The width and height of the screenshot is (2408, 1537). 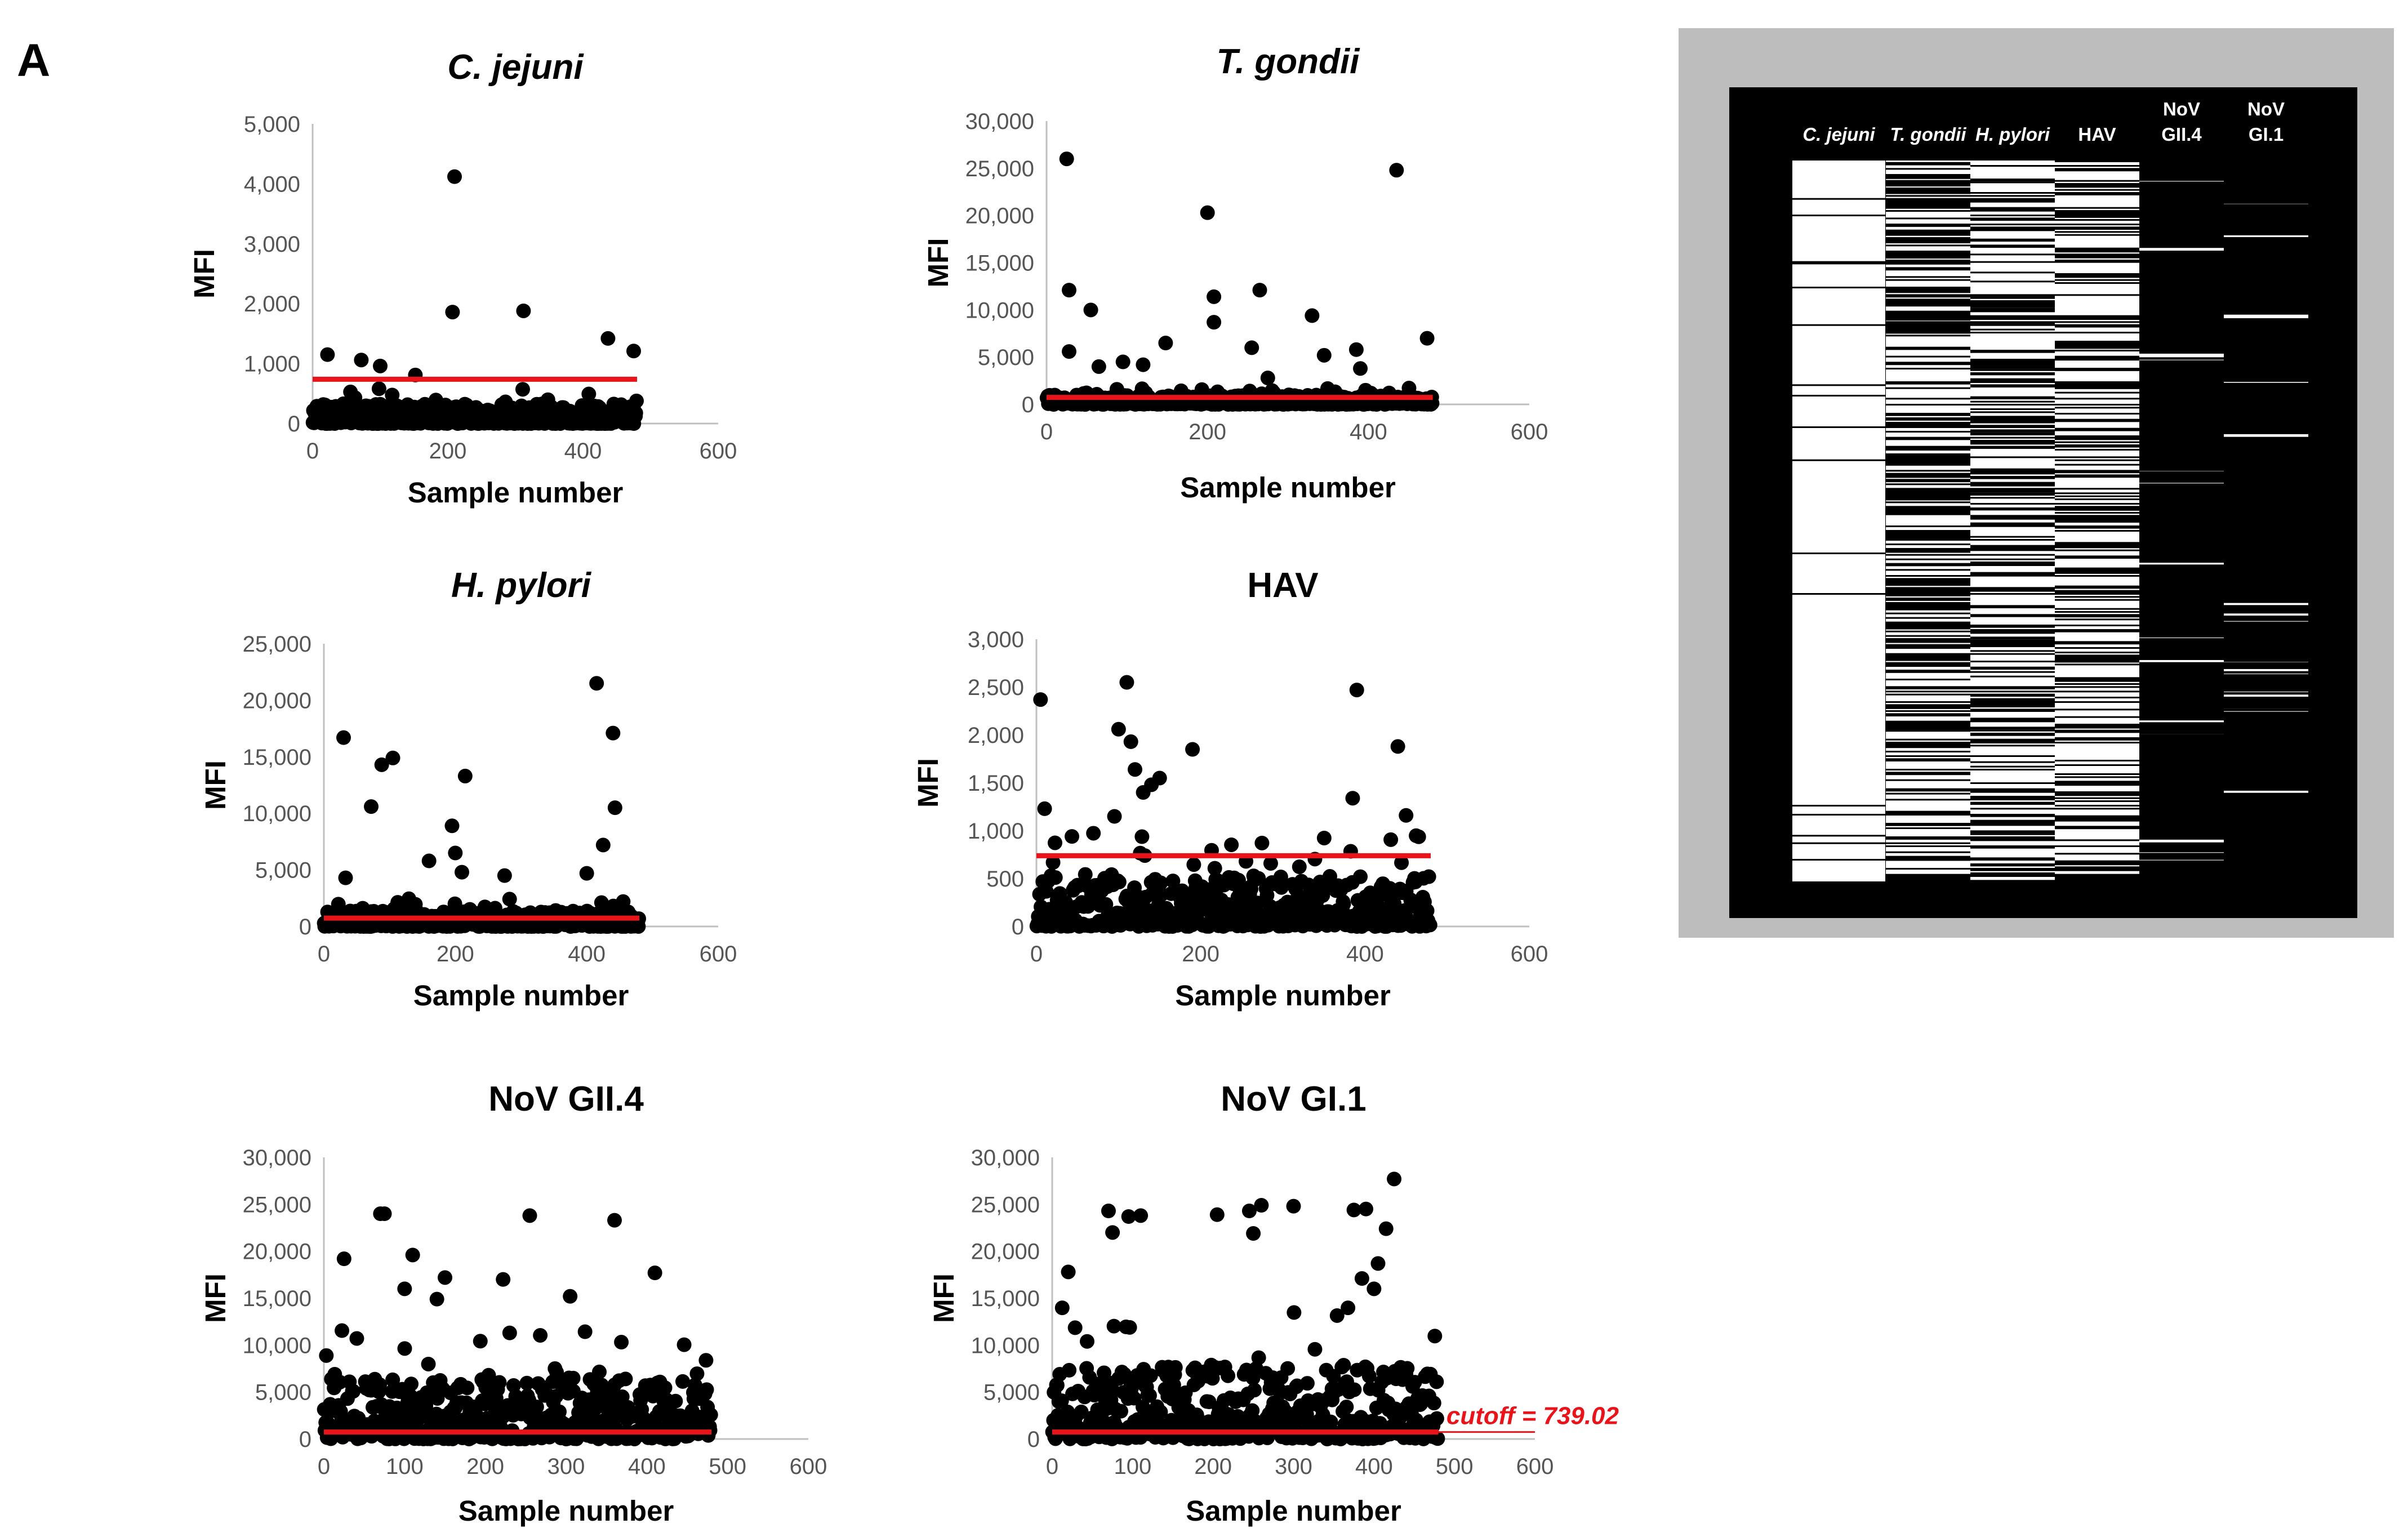 I want to click on nov-gi-1-x-tick-label: 100, so click(x=1132, y=1466).